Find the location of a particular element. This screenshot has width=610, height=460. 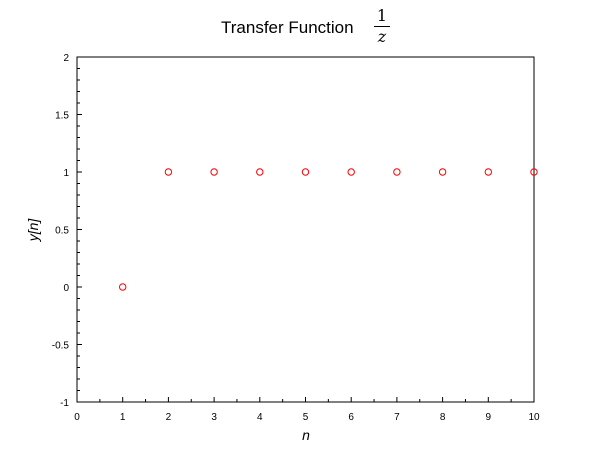

x-axis-label: n is located at coordinates (306, 435).